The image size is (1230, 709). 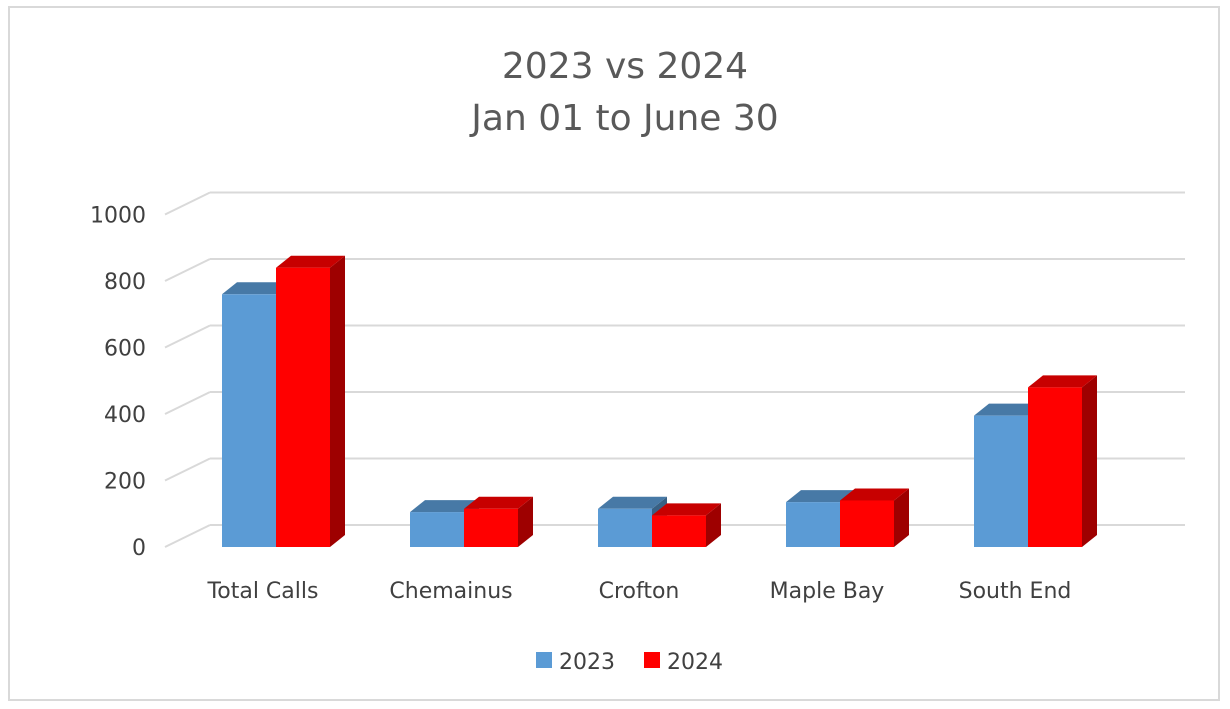 I want to click on legend-label-2024: 2024, so click(x=695, y=662).